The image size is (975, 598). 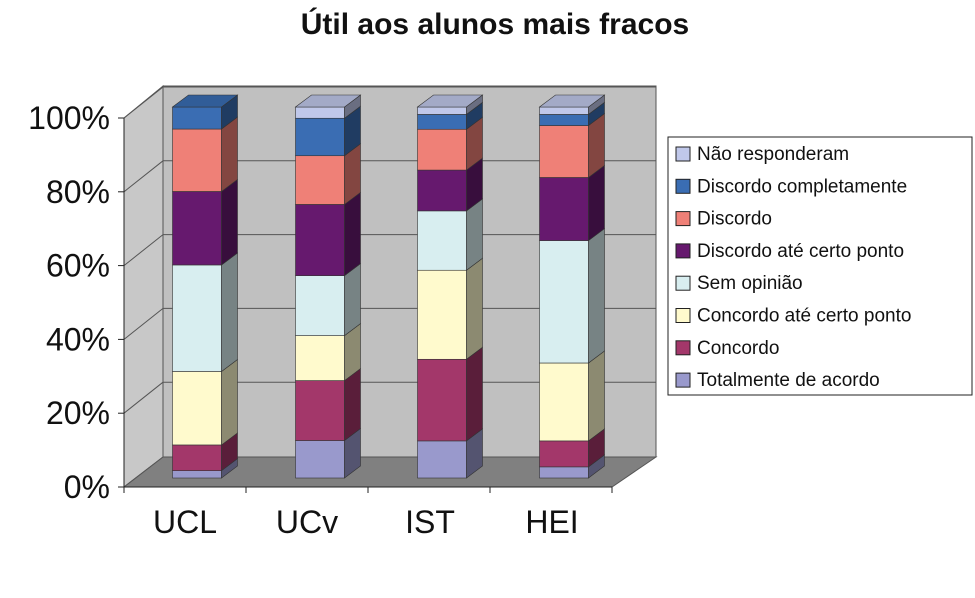 What do you see at coordinates (739, 283) in the screenshot?
I see `legend-item: Sem opinião` at bounding box center [739, 283].